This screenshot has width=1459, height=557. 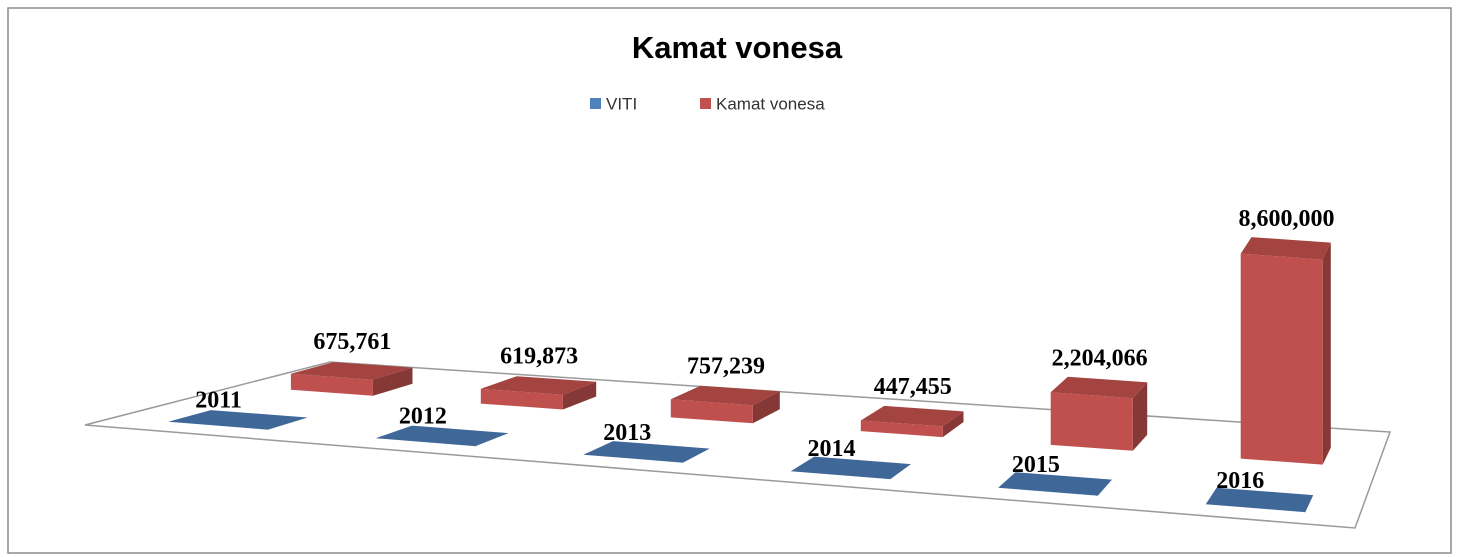 What do you see at coordinates (423, 417) in the screenshot?
I see `data-label: 2012` at bounding box center [423, 417].